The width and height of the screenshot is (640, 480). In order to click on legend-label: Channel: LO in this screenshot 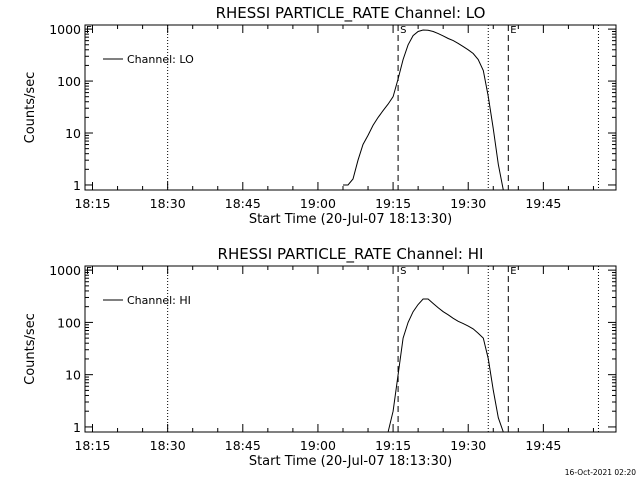, I will do `click(160, 59)`.